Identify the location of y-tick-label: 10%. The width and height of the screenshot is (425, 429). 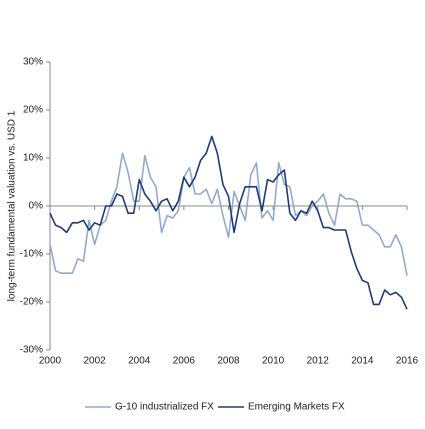
(33, 158).